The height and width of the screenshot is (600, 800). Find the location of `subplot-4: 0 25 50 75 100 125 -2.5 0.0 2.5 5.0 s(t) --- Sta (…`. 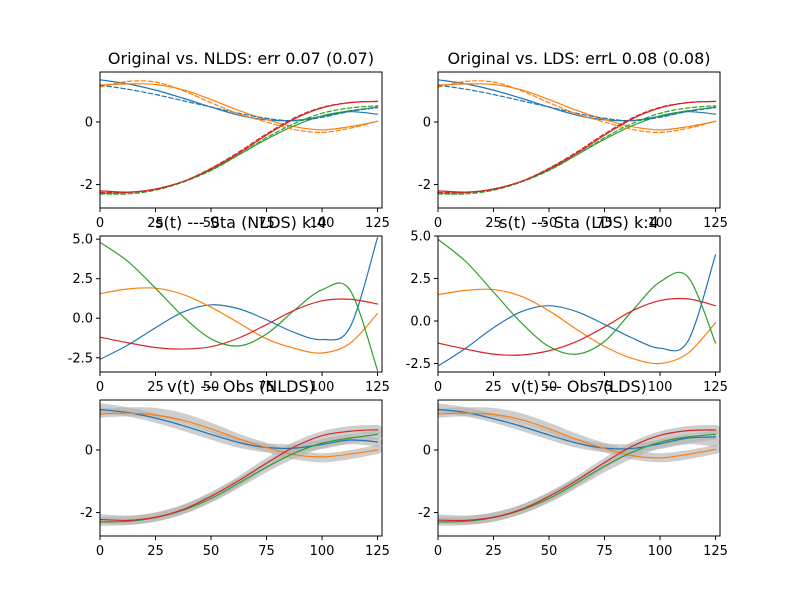

subplot-4: 0 25 50 75 100 125 -2.5 0.0 2.5 5.0 s(t) --- Sta (… is located at coordinates (567, 304).